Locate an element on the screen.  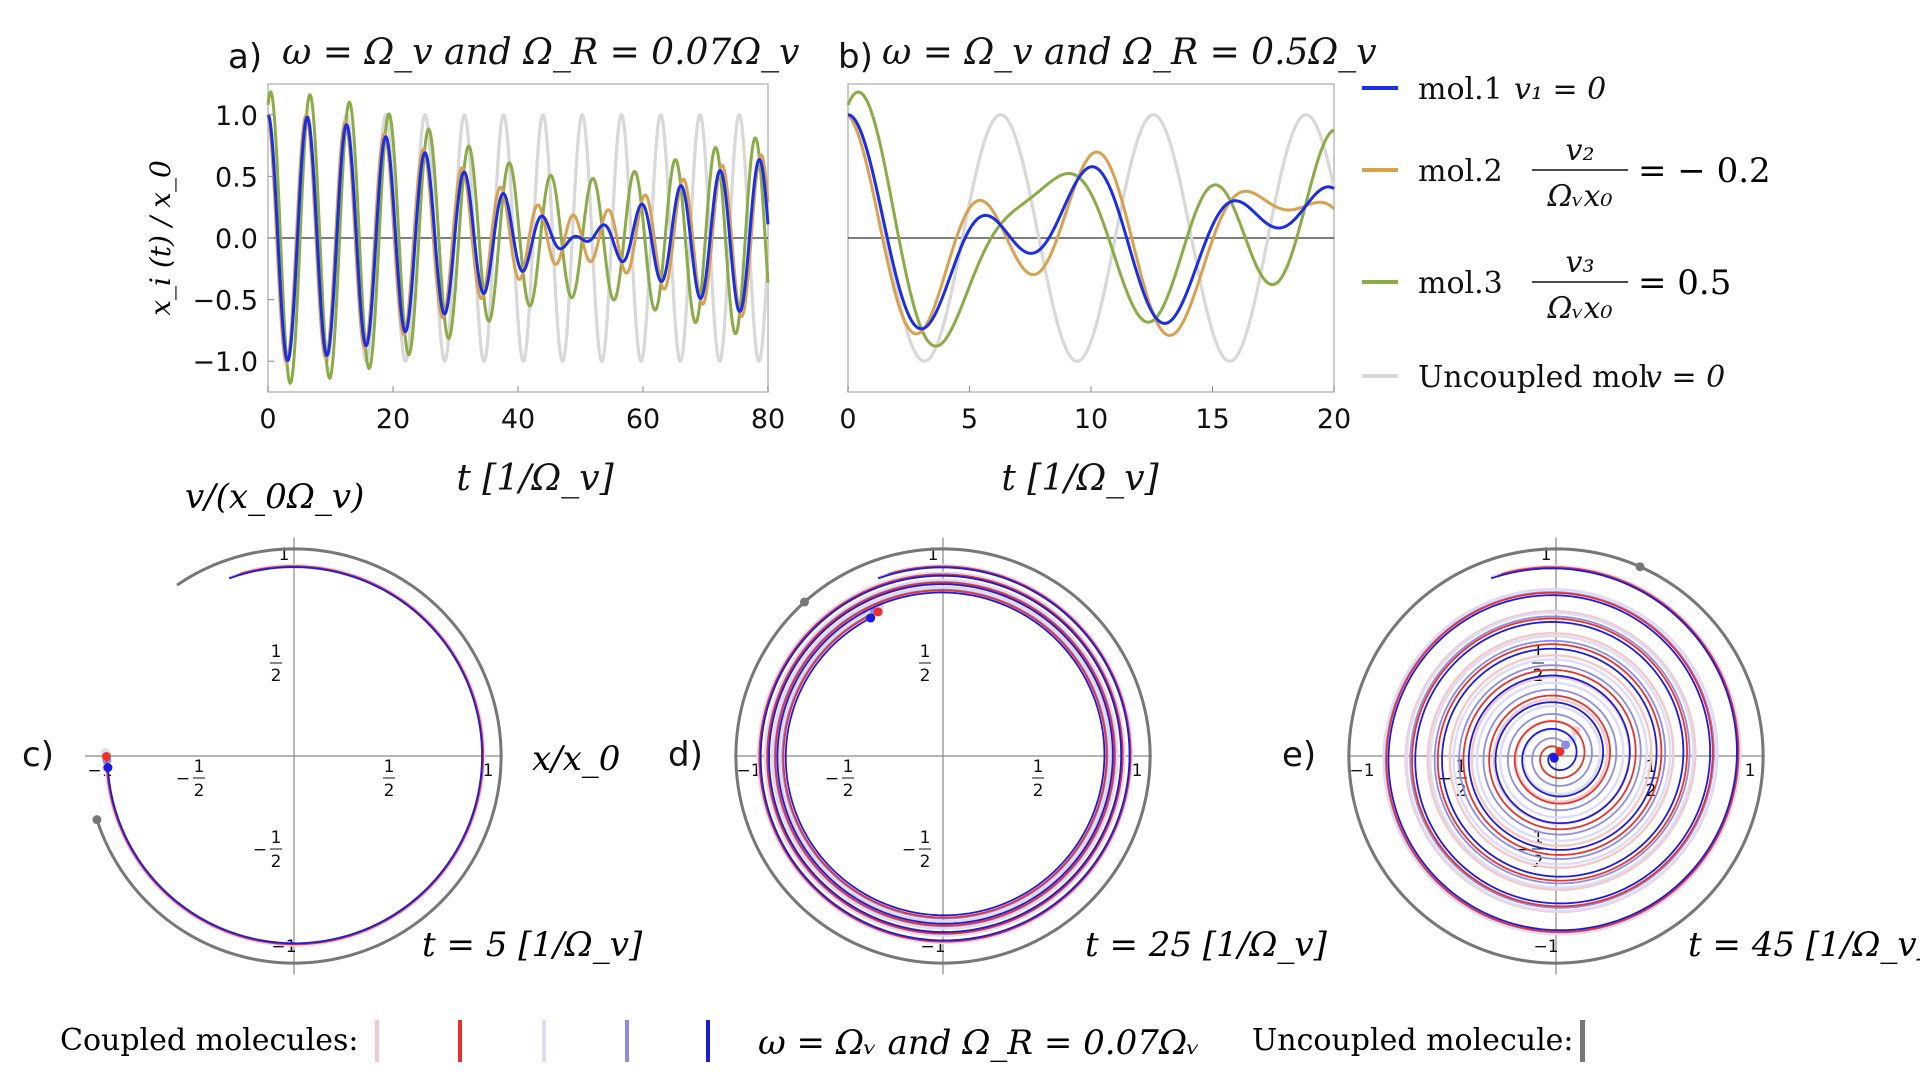
x-tick-label: 60 is located at coordinates (643, 419).